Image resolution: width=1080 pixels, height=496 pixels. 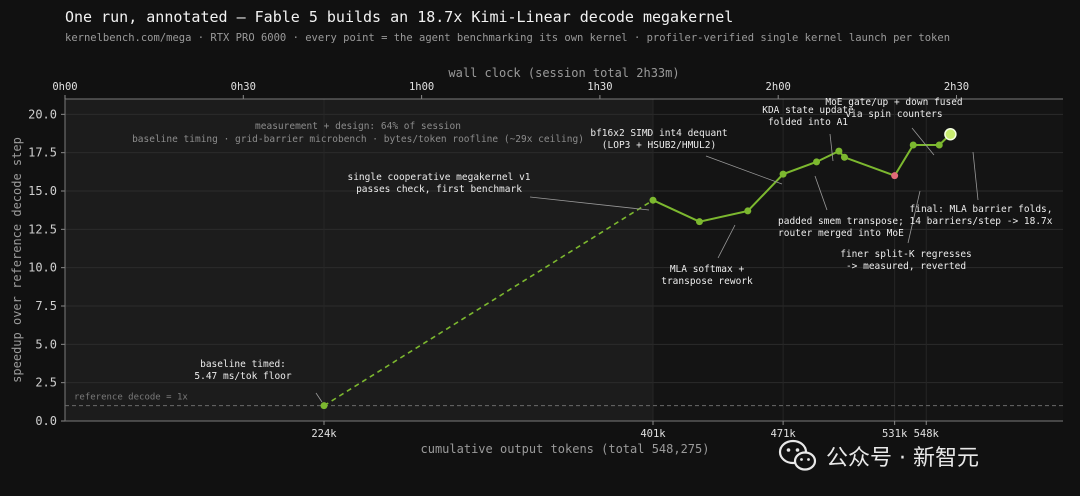 I want to click on x-tick-label: 401k, so click(x=653, y=434).